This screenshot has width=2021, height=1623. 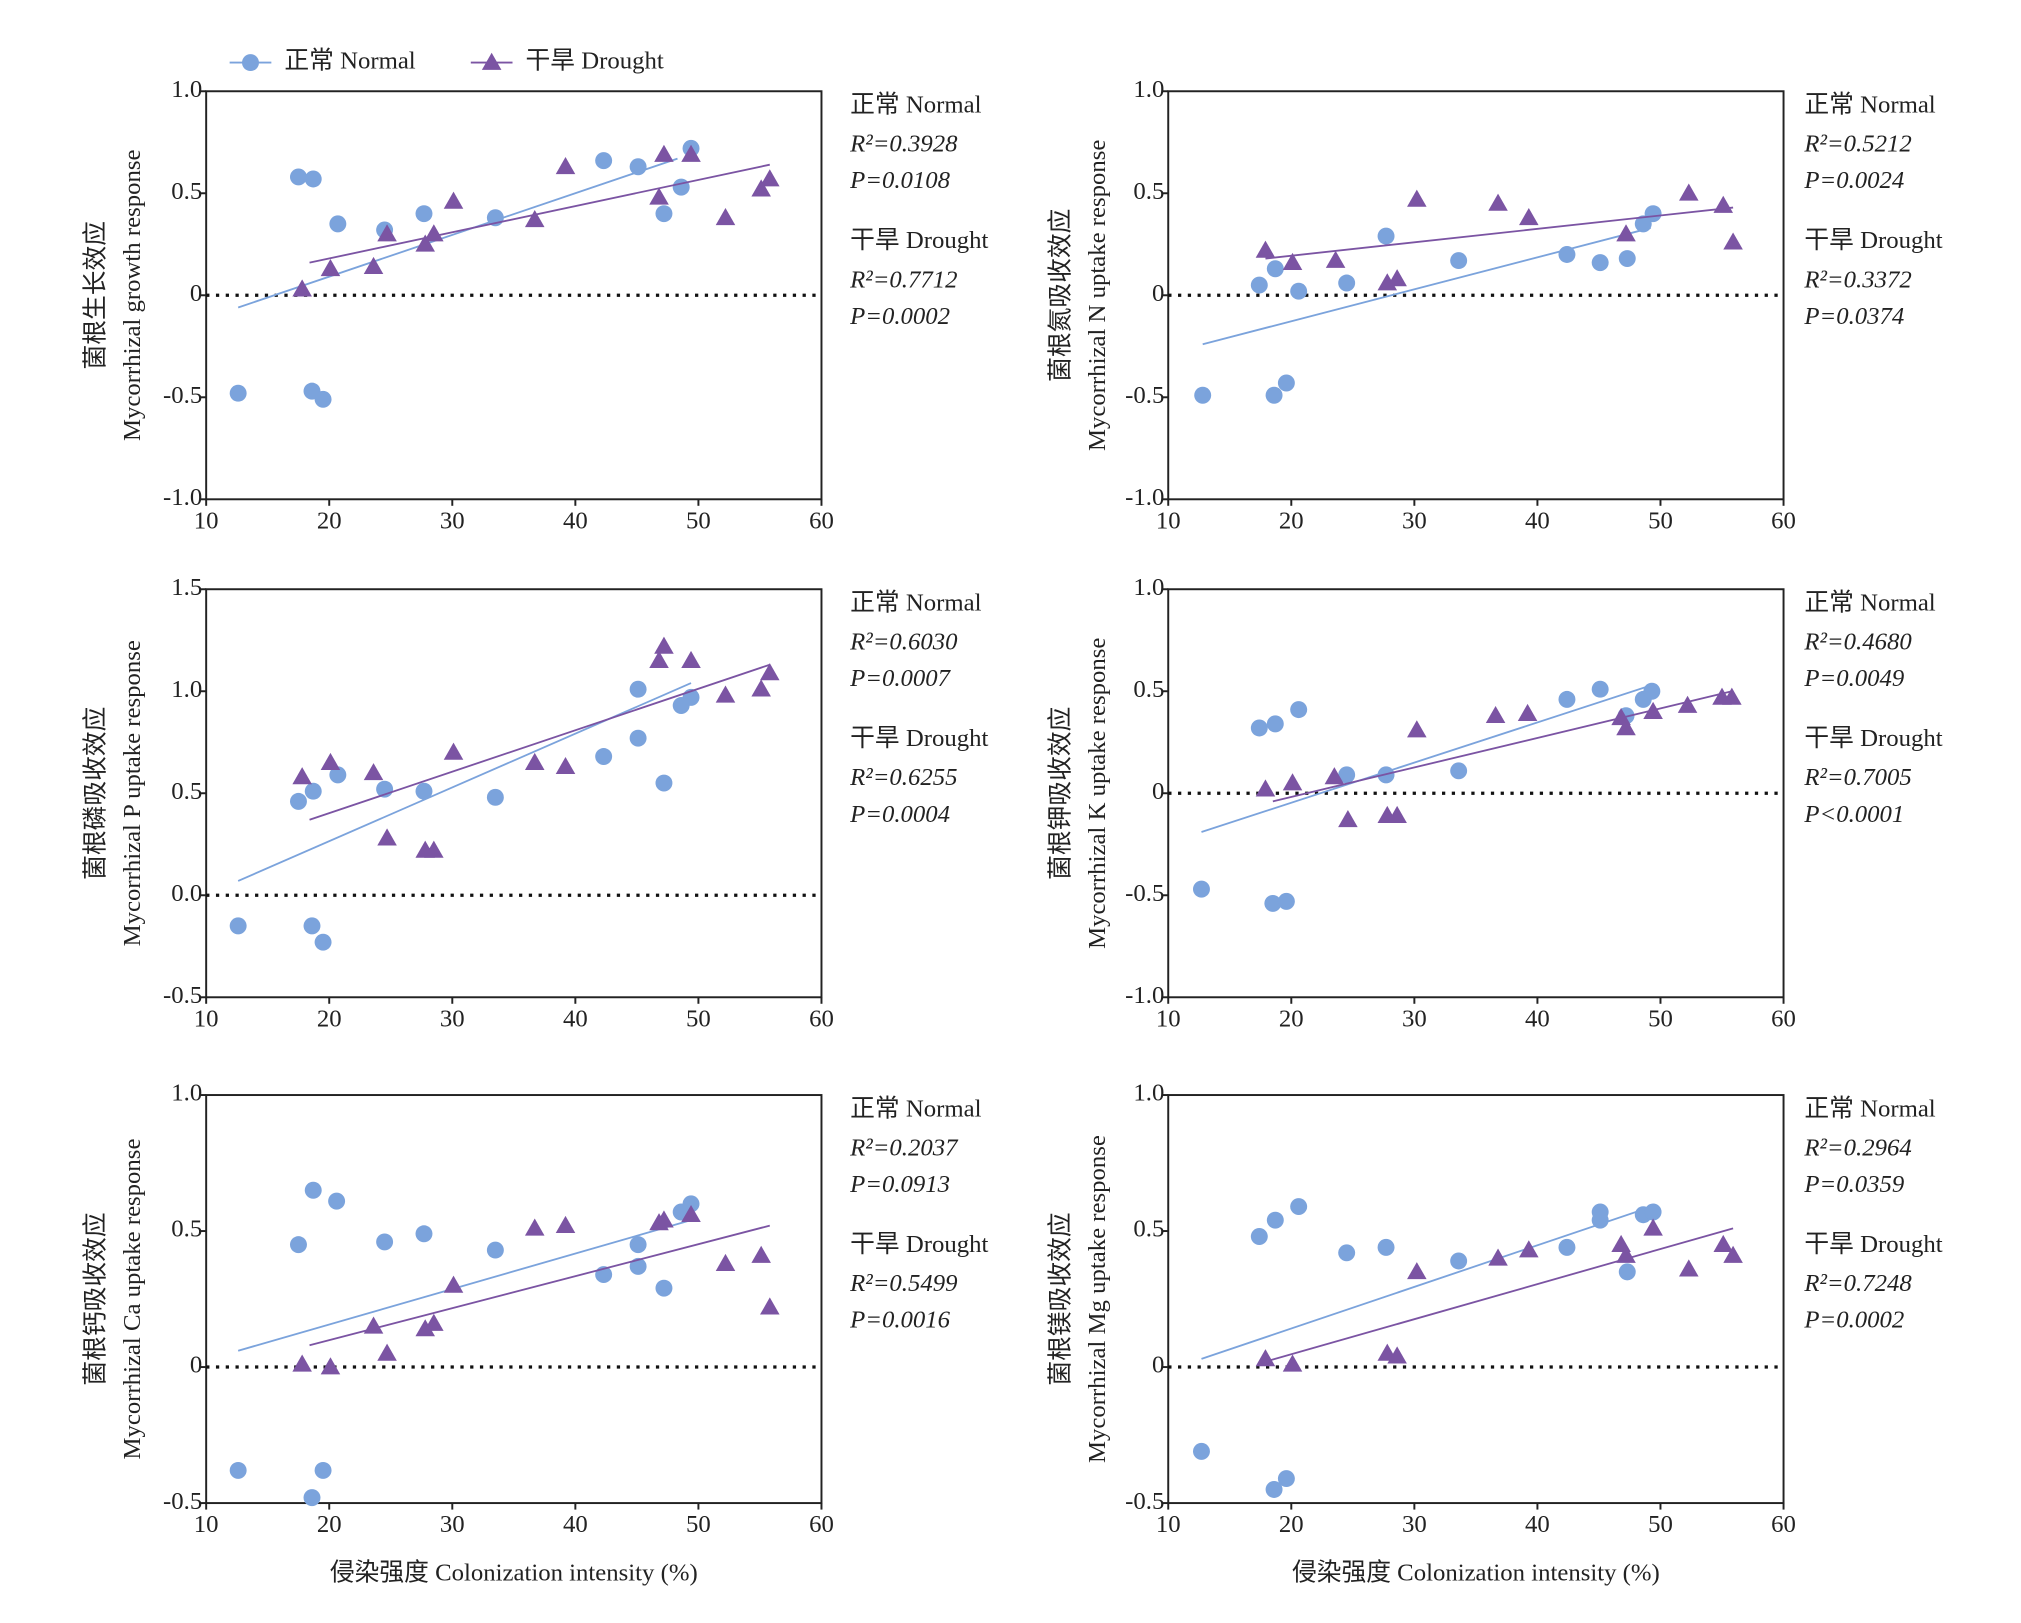 What do you see at coordinates (514, 1299) in the screenshot?
I see `plot-frame` at bounding box center [514, 1299].